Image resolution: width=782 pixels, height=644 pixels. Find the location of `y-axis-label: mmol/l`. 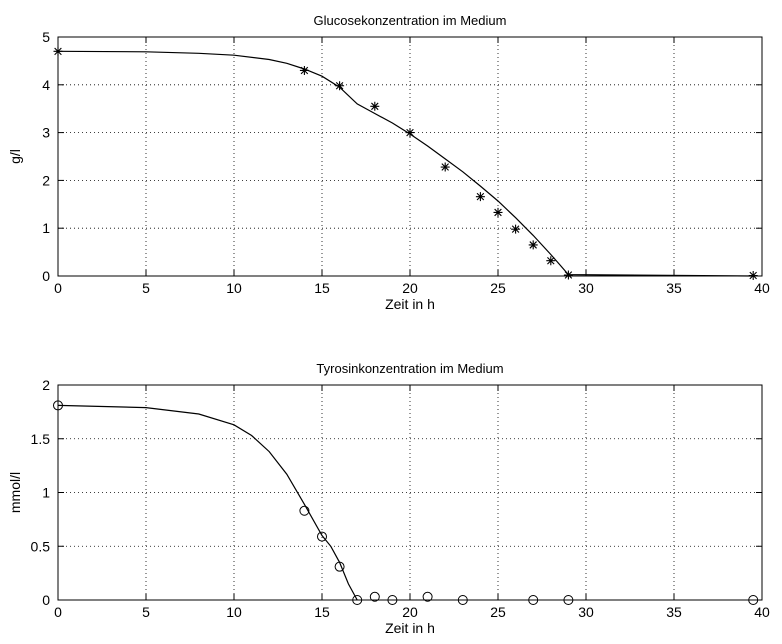

y-axis-label: mmol/l is located at coordinates (15, 492).